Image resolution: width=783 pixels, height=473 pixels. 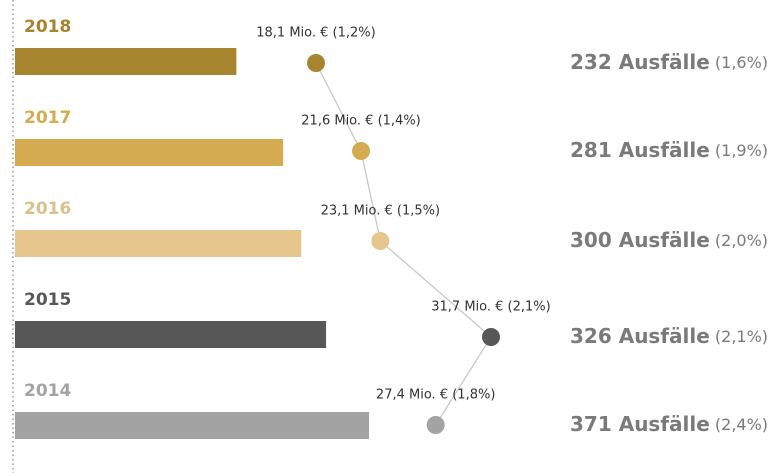 I want to click on count-value: 371 Ausfälle, so click(x=640, y=424).